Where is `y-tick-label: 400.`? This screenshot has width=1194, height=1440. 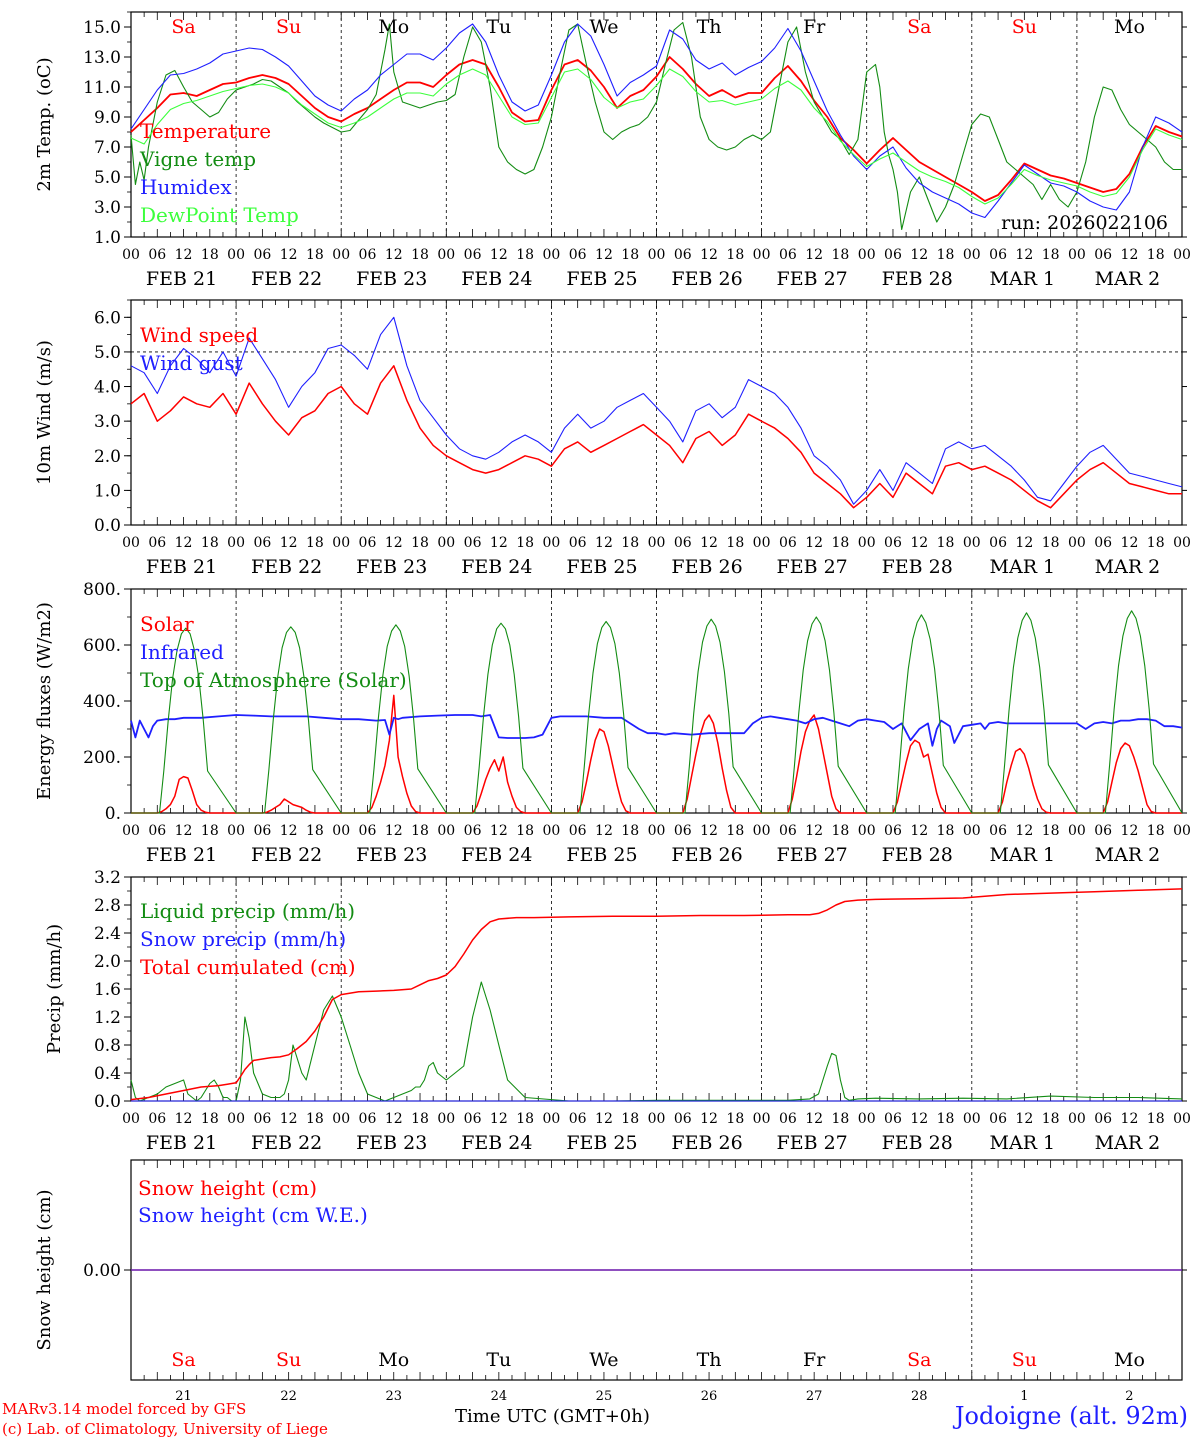 y-tick-label: 400. is located at coordinates (102, 702).